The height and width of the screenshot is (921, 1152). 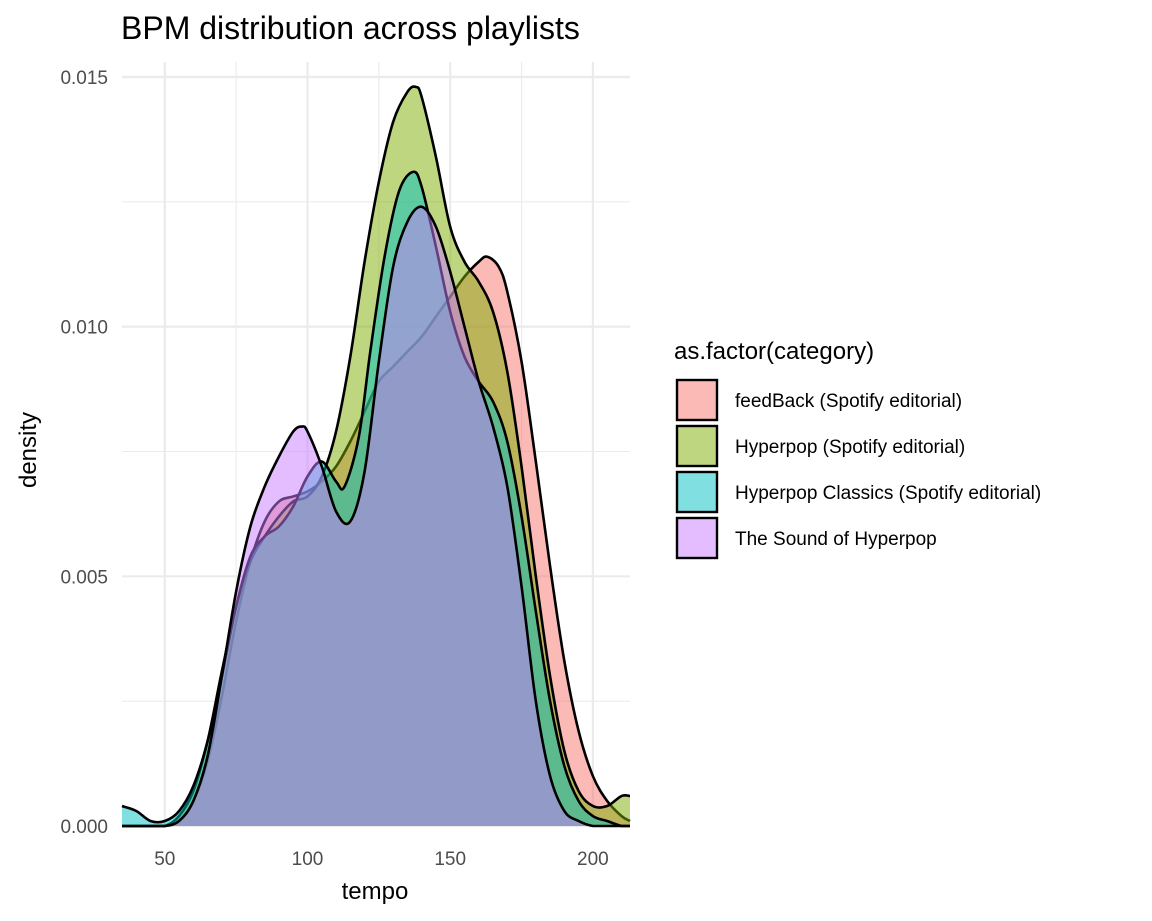 What do you see at coordinates (84, 328) in the screenshot?
I see `y-tick-label: 0.010` at bounding box center [84, 328].